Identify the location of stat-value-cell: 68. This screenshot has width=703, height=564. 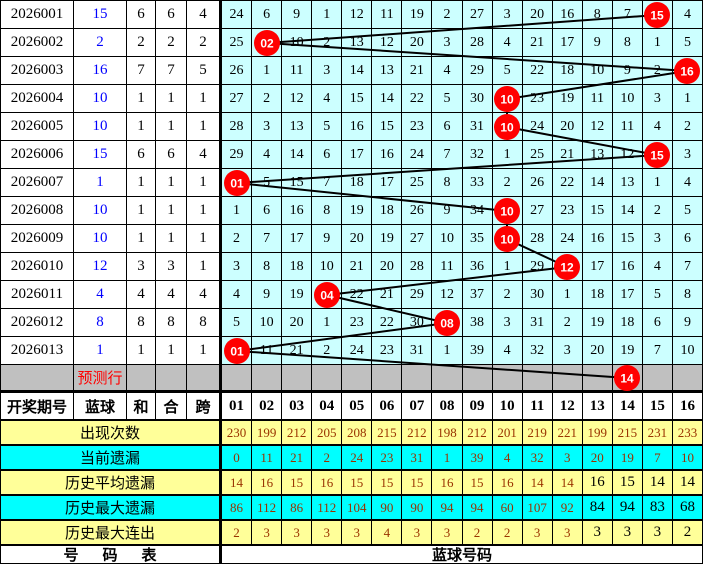
(687, 507).